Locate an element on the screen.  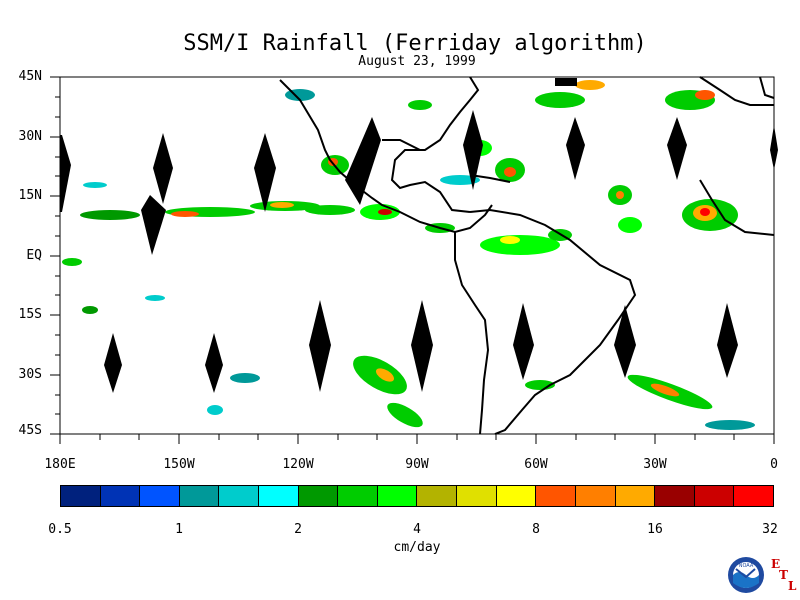
lat-label-15n: 15N is located at coordinates (30, 195).